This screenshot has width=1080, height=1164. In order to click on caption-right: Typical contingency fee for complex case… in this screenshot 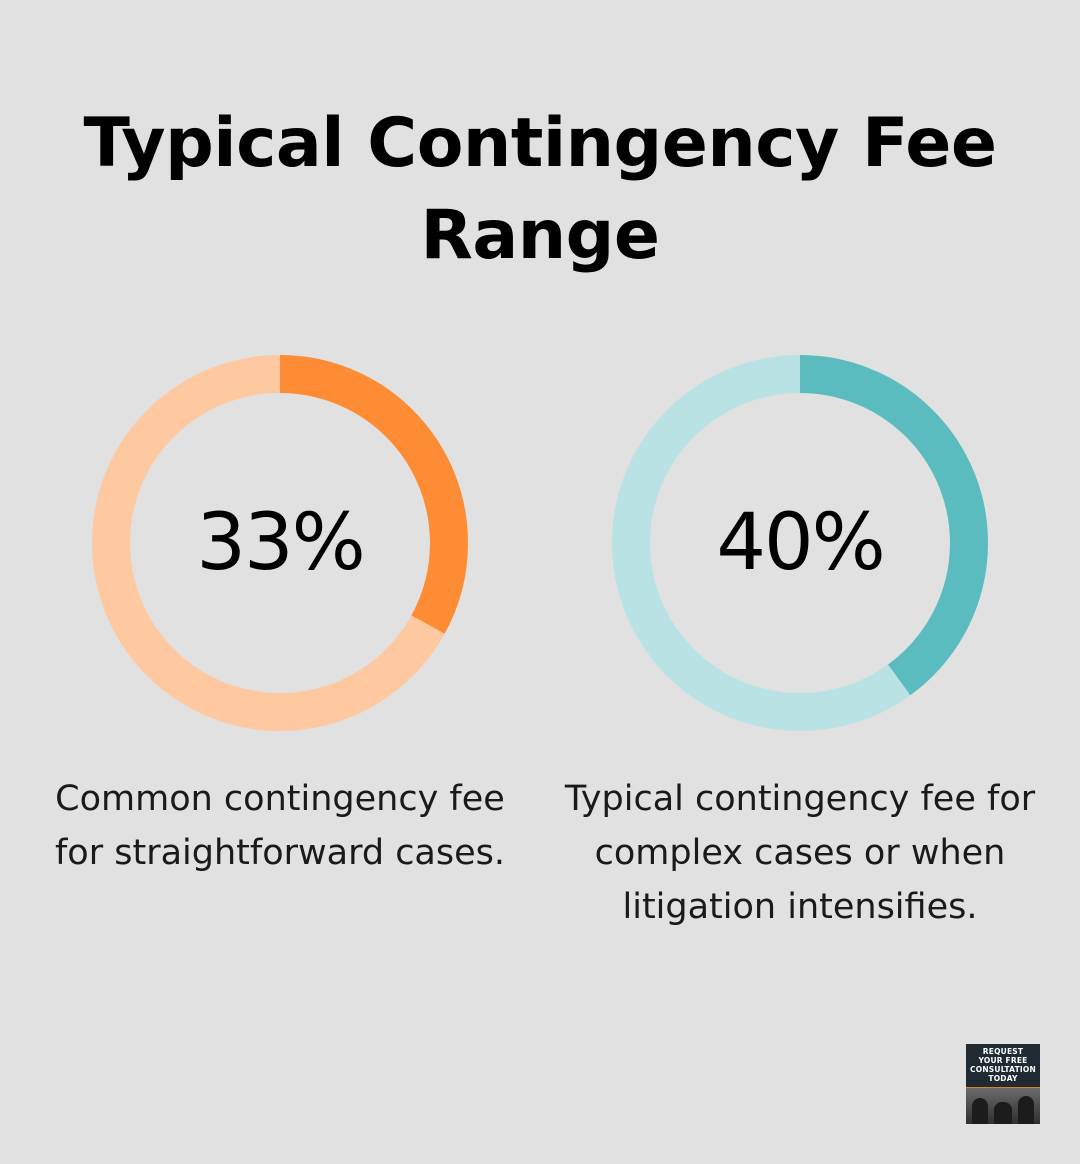, I will do `click(800, 853)`.